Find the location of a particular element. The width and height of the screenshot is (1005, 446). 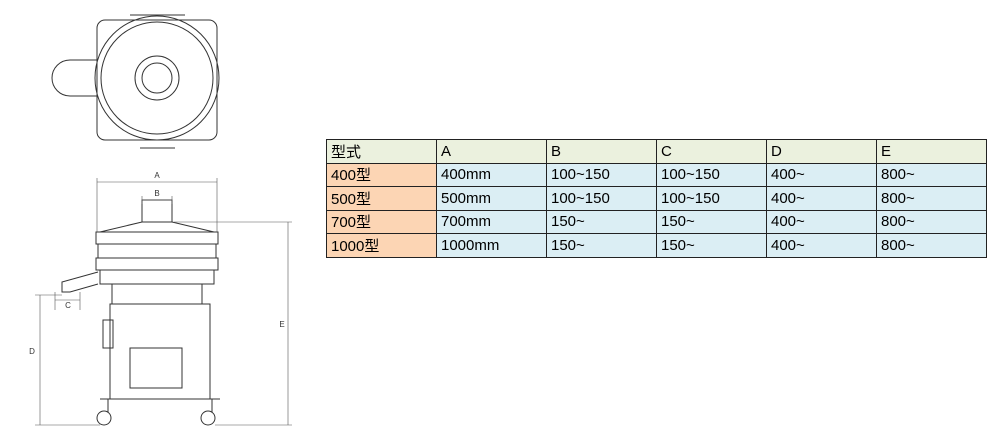

table-row: 1000型 1000mm 150~ 150~ 400~ 800~ is located at coordinates (656, 245).